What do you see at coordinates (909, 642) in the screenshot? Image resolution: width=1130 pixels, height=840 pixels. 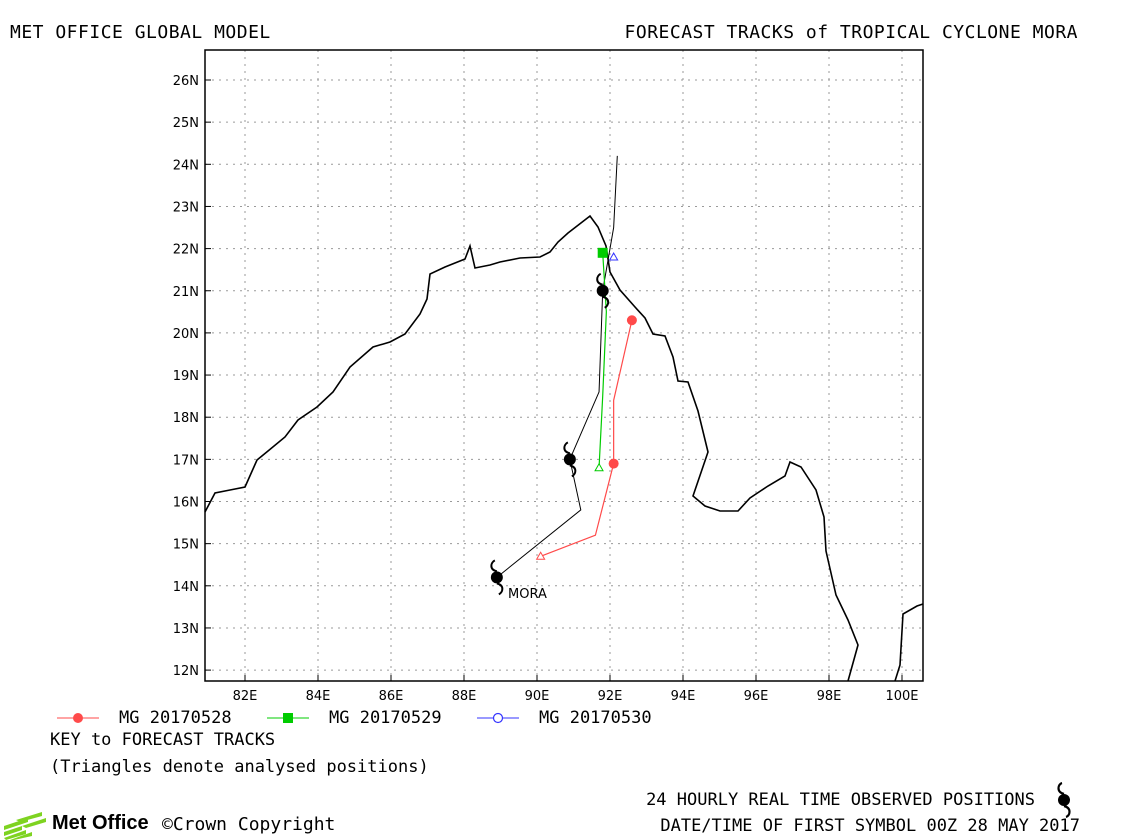 I see `coastline-east` at bounding box center [909, 642].